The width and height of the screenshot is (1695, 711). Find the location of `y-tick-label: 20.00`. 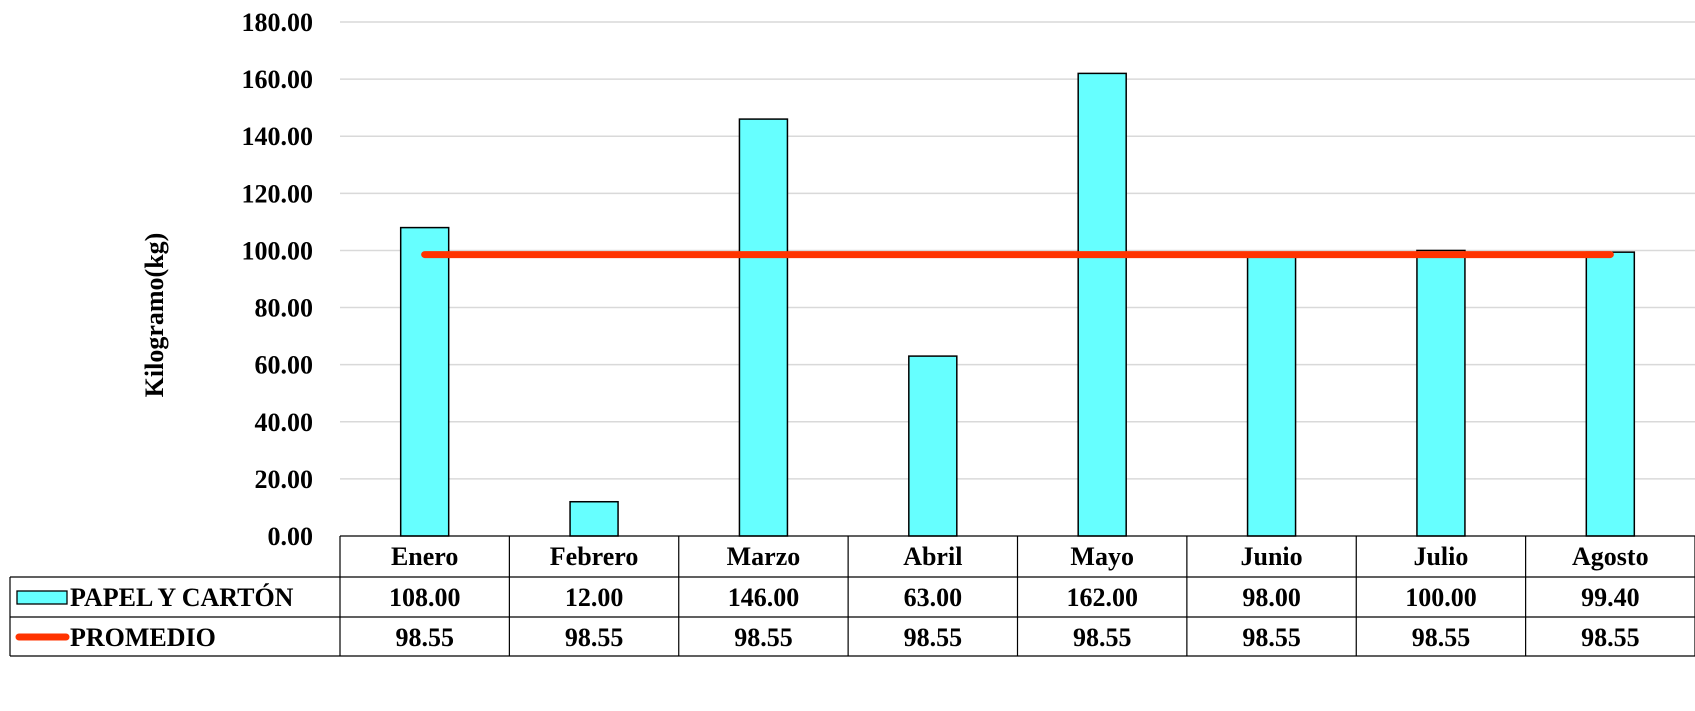

y-tick-label: 20.00 is located at coordinates (284, 479).